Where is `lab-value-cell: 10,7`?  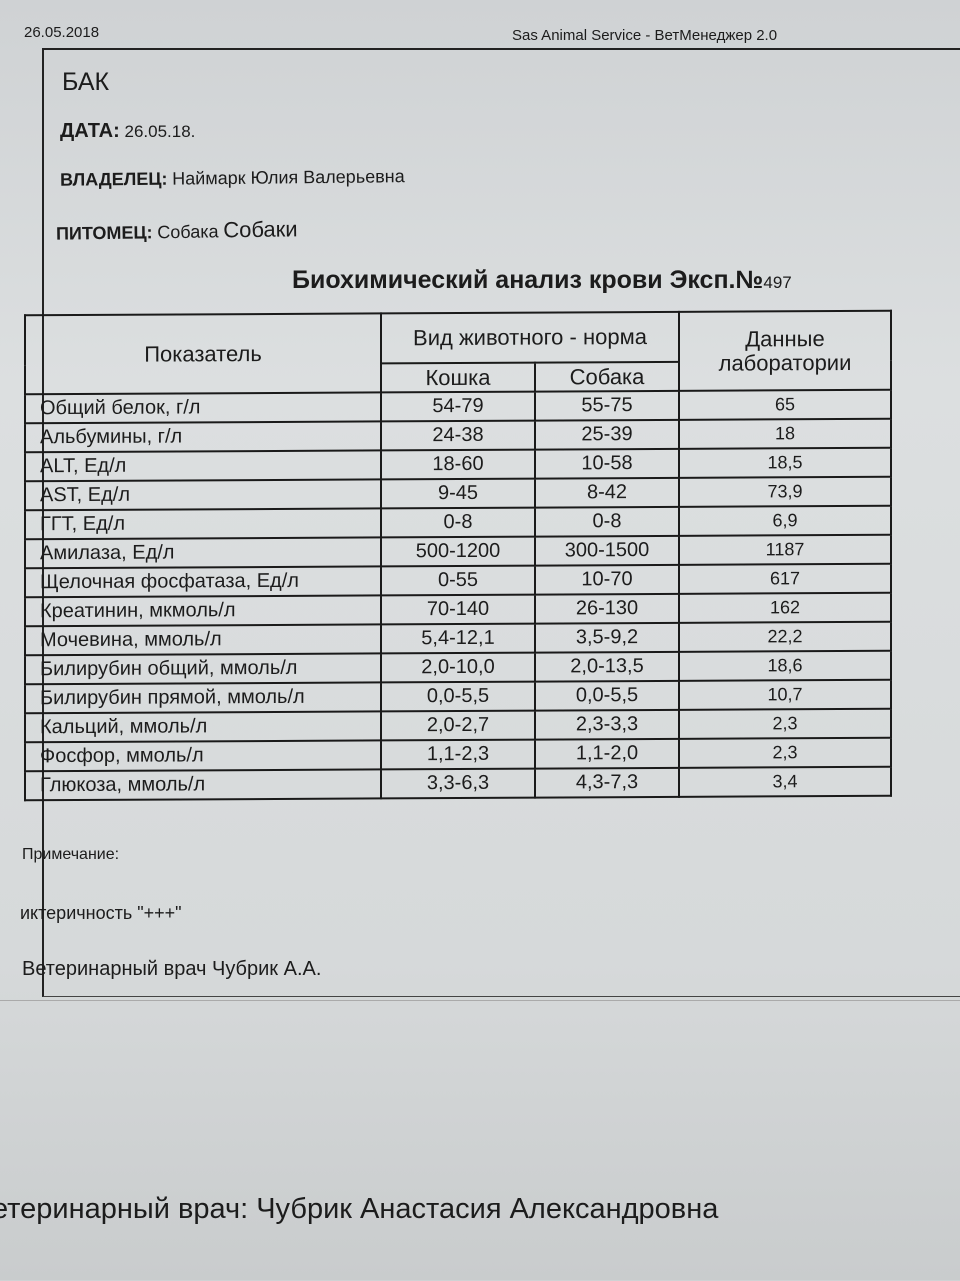 lab-value-cell: 10,7 is located at coordinates (785, 694).